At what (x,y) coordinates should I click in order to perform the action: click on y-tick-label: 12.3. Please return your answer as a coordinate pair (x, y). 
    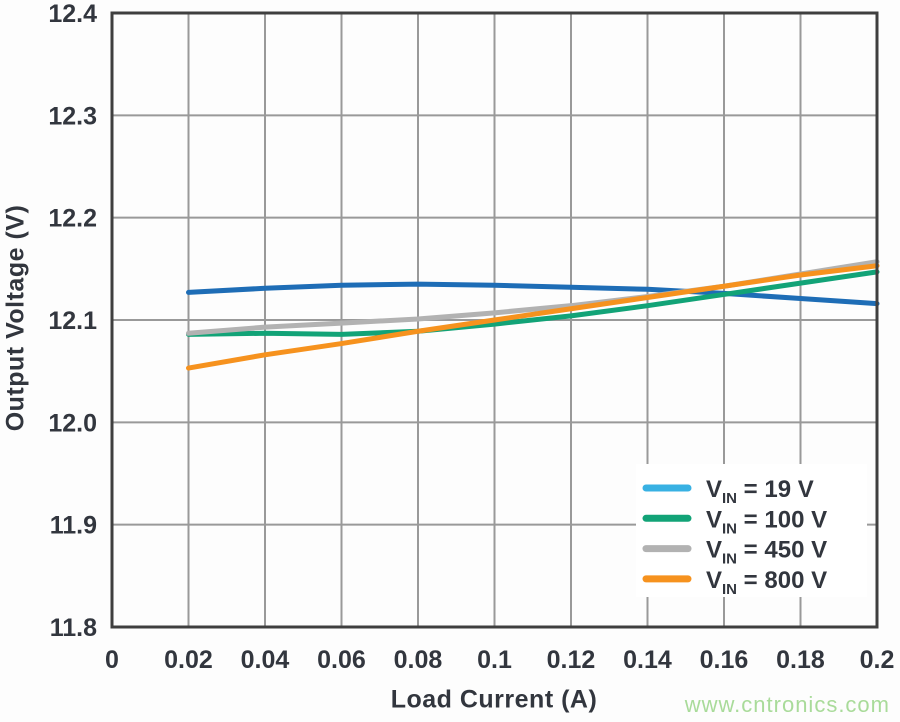
    Looking at the image, I should click on (72, 116).